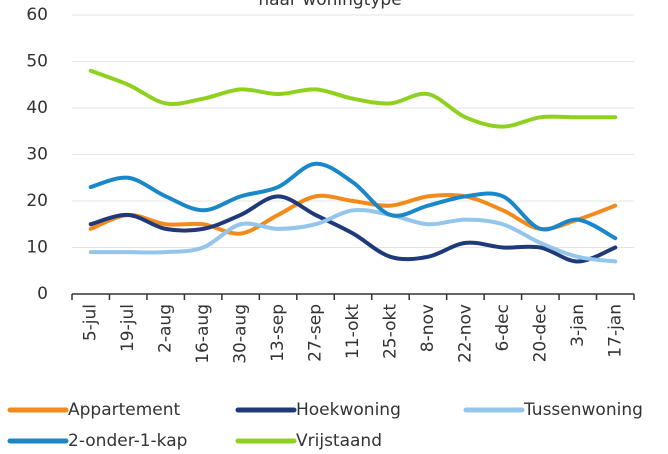  What do you see at coordinates (503, 328) in the screenshot?
I see `x-tick-label: 6-dec` at bounding box center [503, 328].